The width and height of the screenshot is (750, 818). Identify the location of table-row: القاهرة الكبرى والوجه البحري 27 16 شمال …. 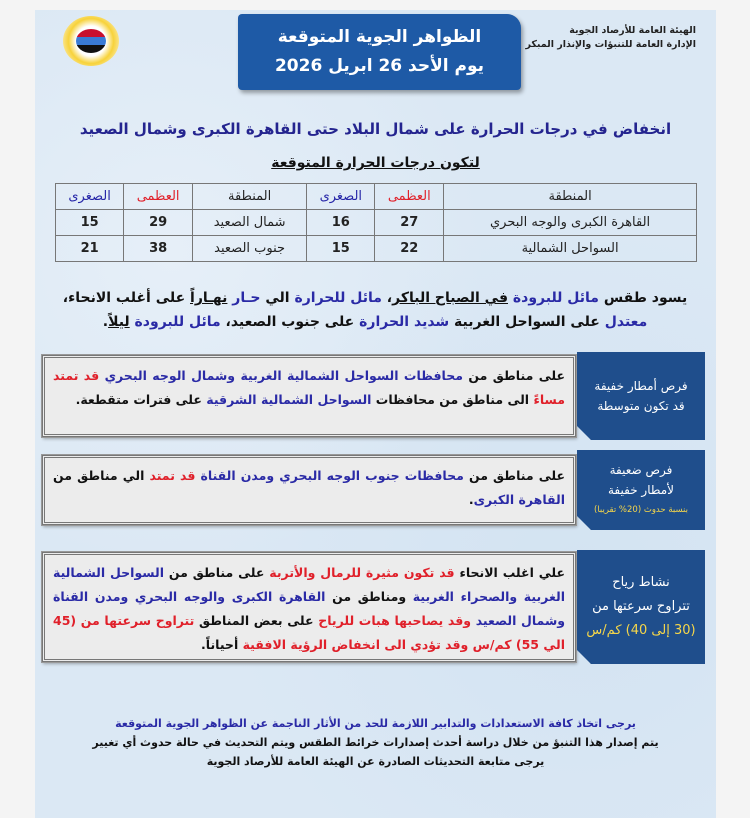
(375, 222).